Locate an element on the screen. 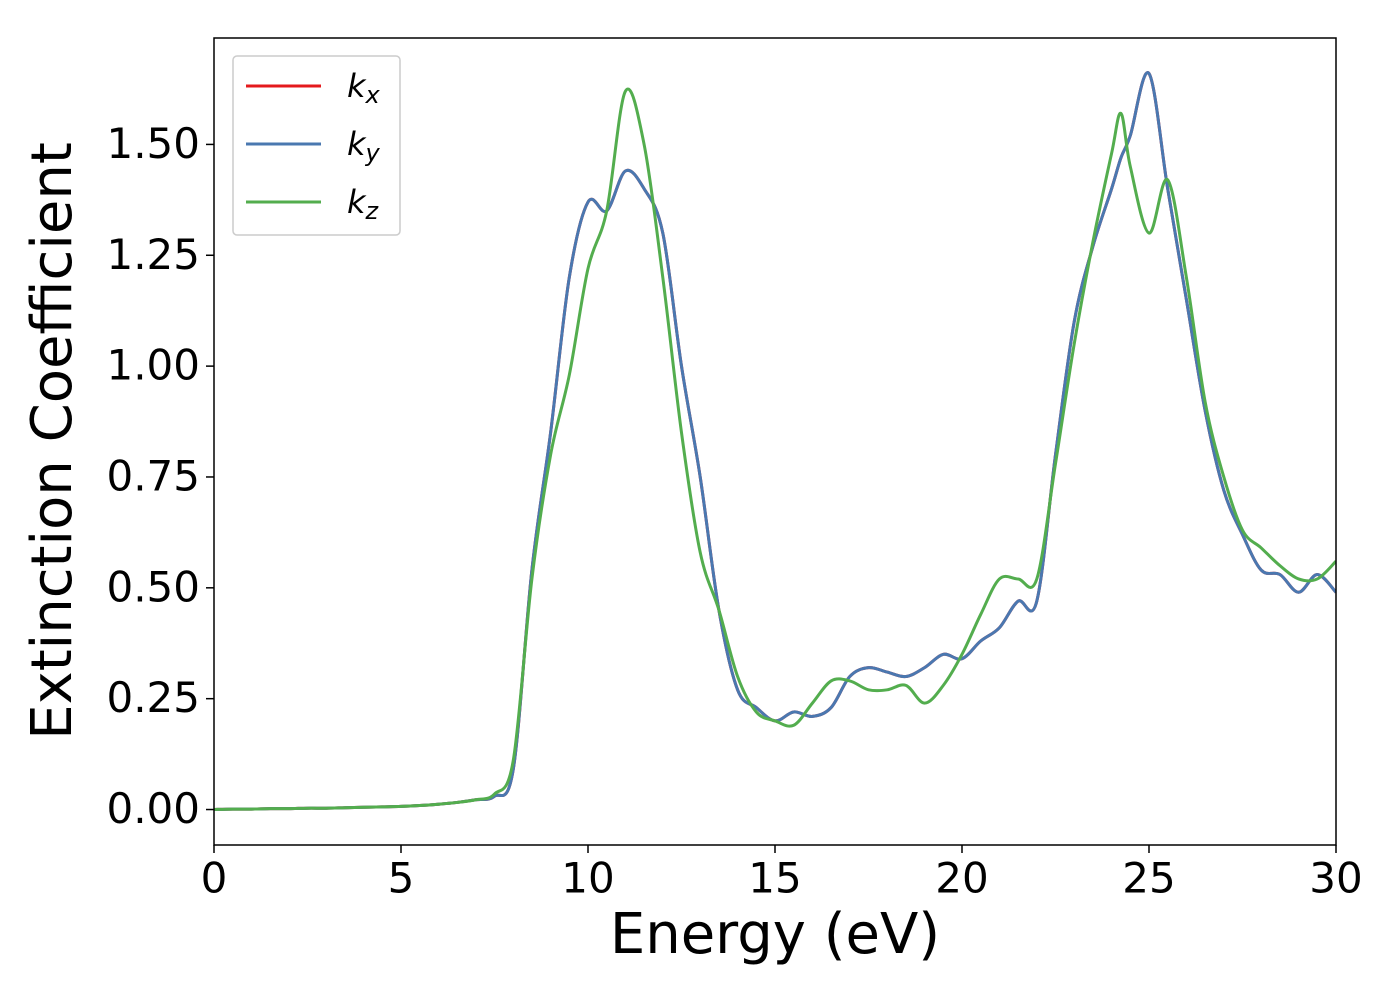  y-tick-label: 1.00 is located at coordinates (153, 365).